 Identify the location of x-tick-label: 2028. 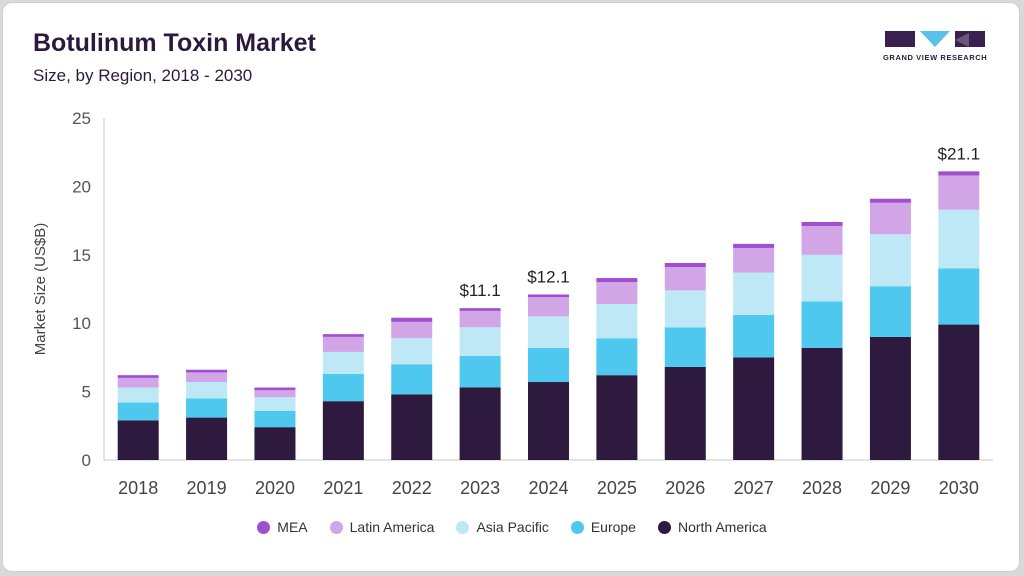
(822, 488).